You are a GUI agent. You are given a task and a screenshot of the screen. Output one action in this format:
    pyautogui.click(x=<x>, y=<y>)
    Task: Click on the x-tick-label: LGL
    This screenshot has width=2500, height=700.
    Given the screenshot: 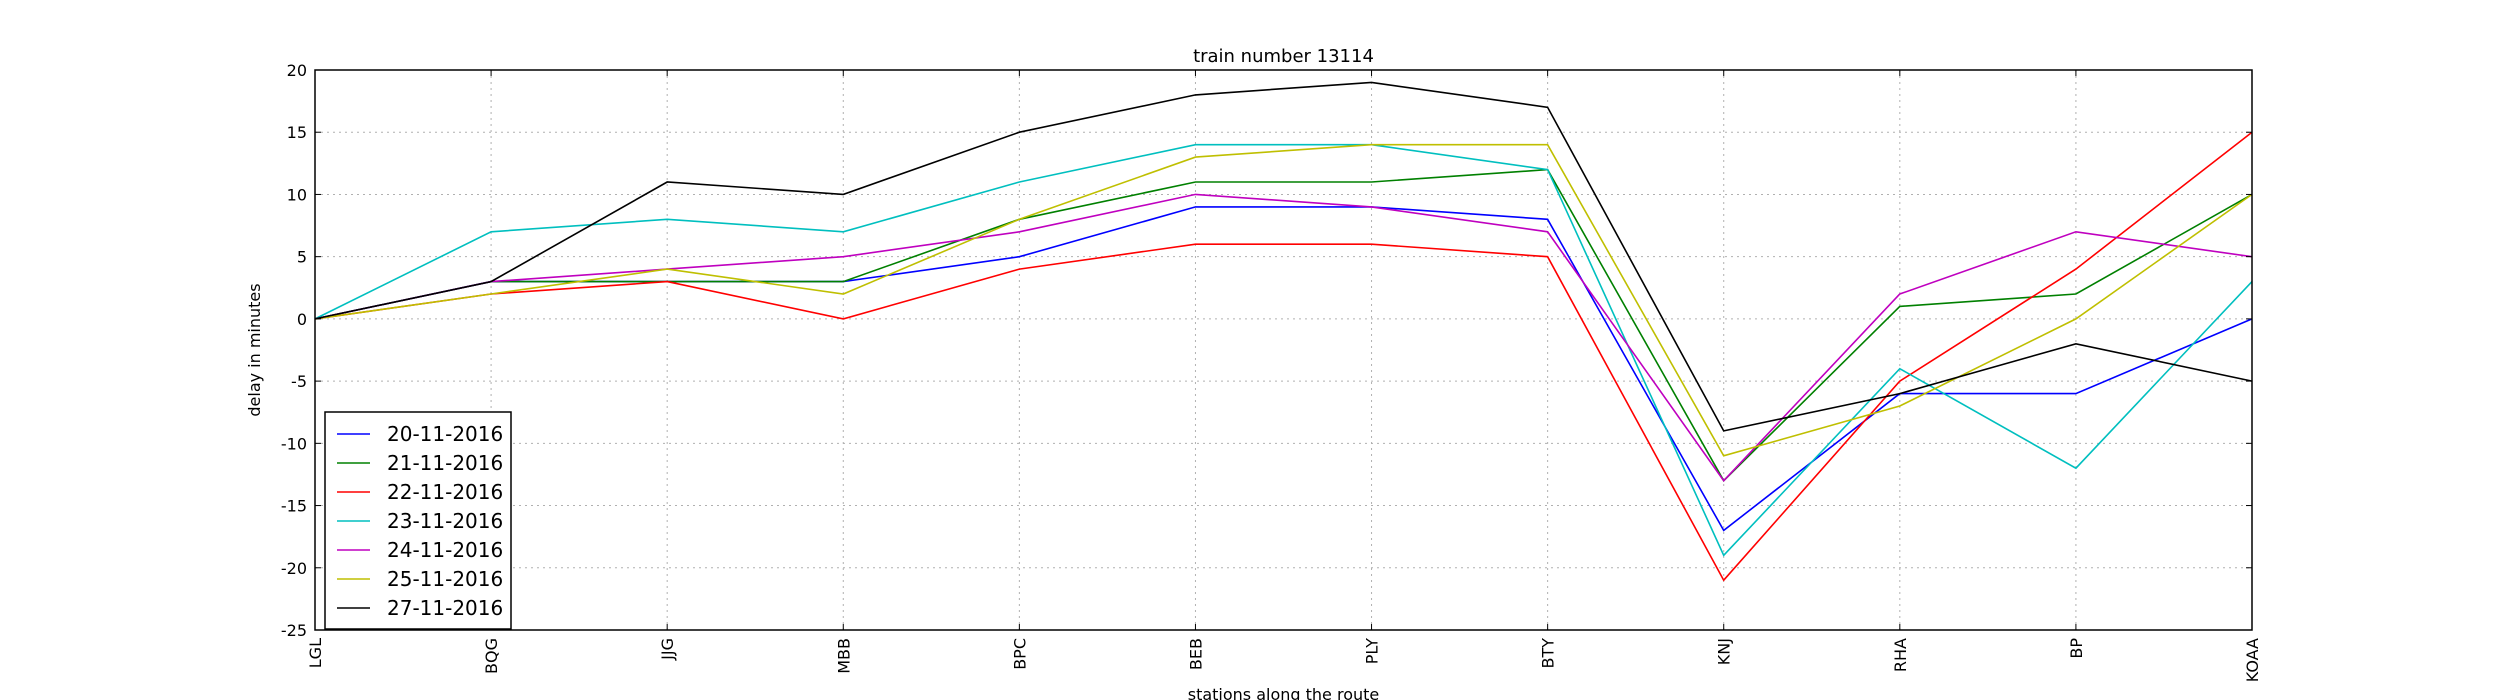 What is the action you would take?
    pyautogui.click(x=315, y=653)
    